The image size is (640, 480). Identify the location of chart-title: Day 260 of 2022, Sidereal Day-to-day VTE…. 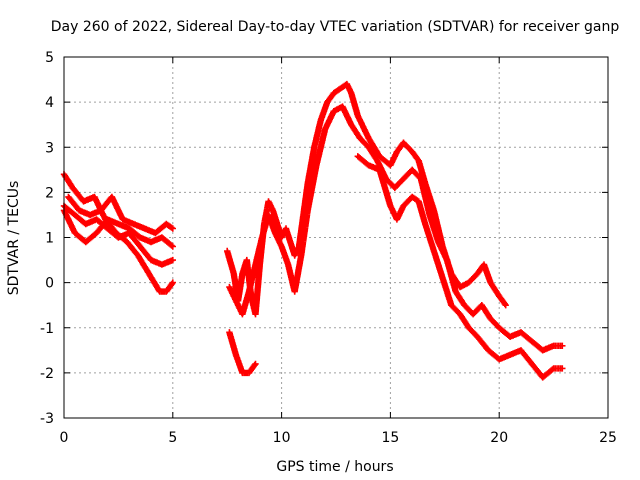
(335, 27).